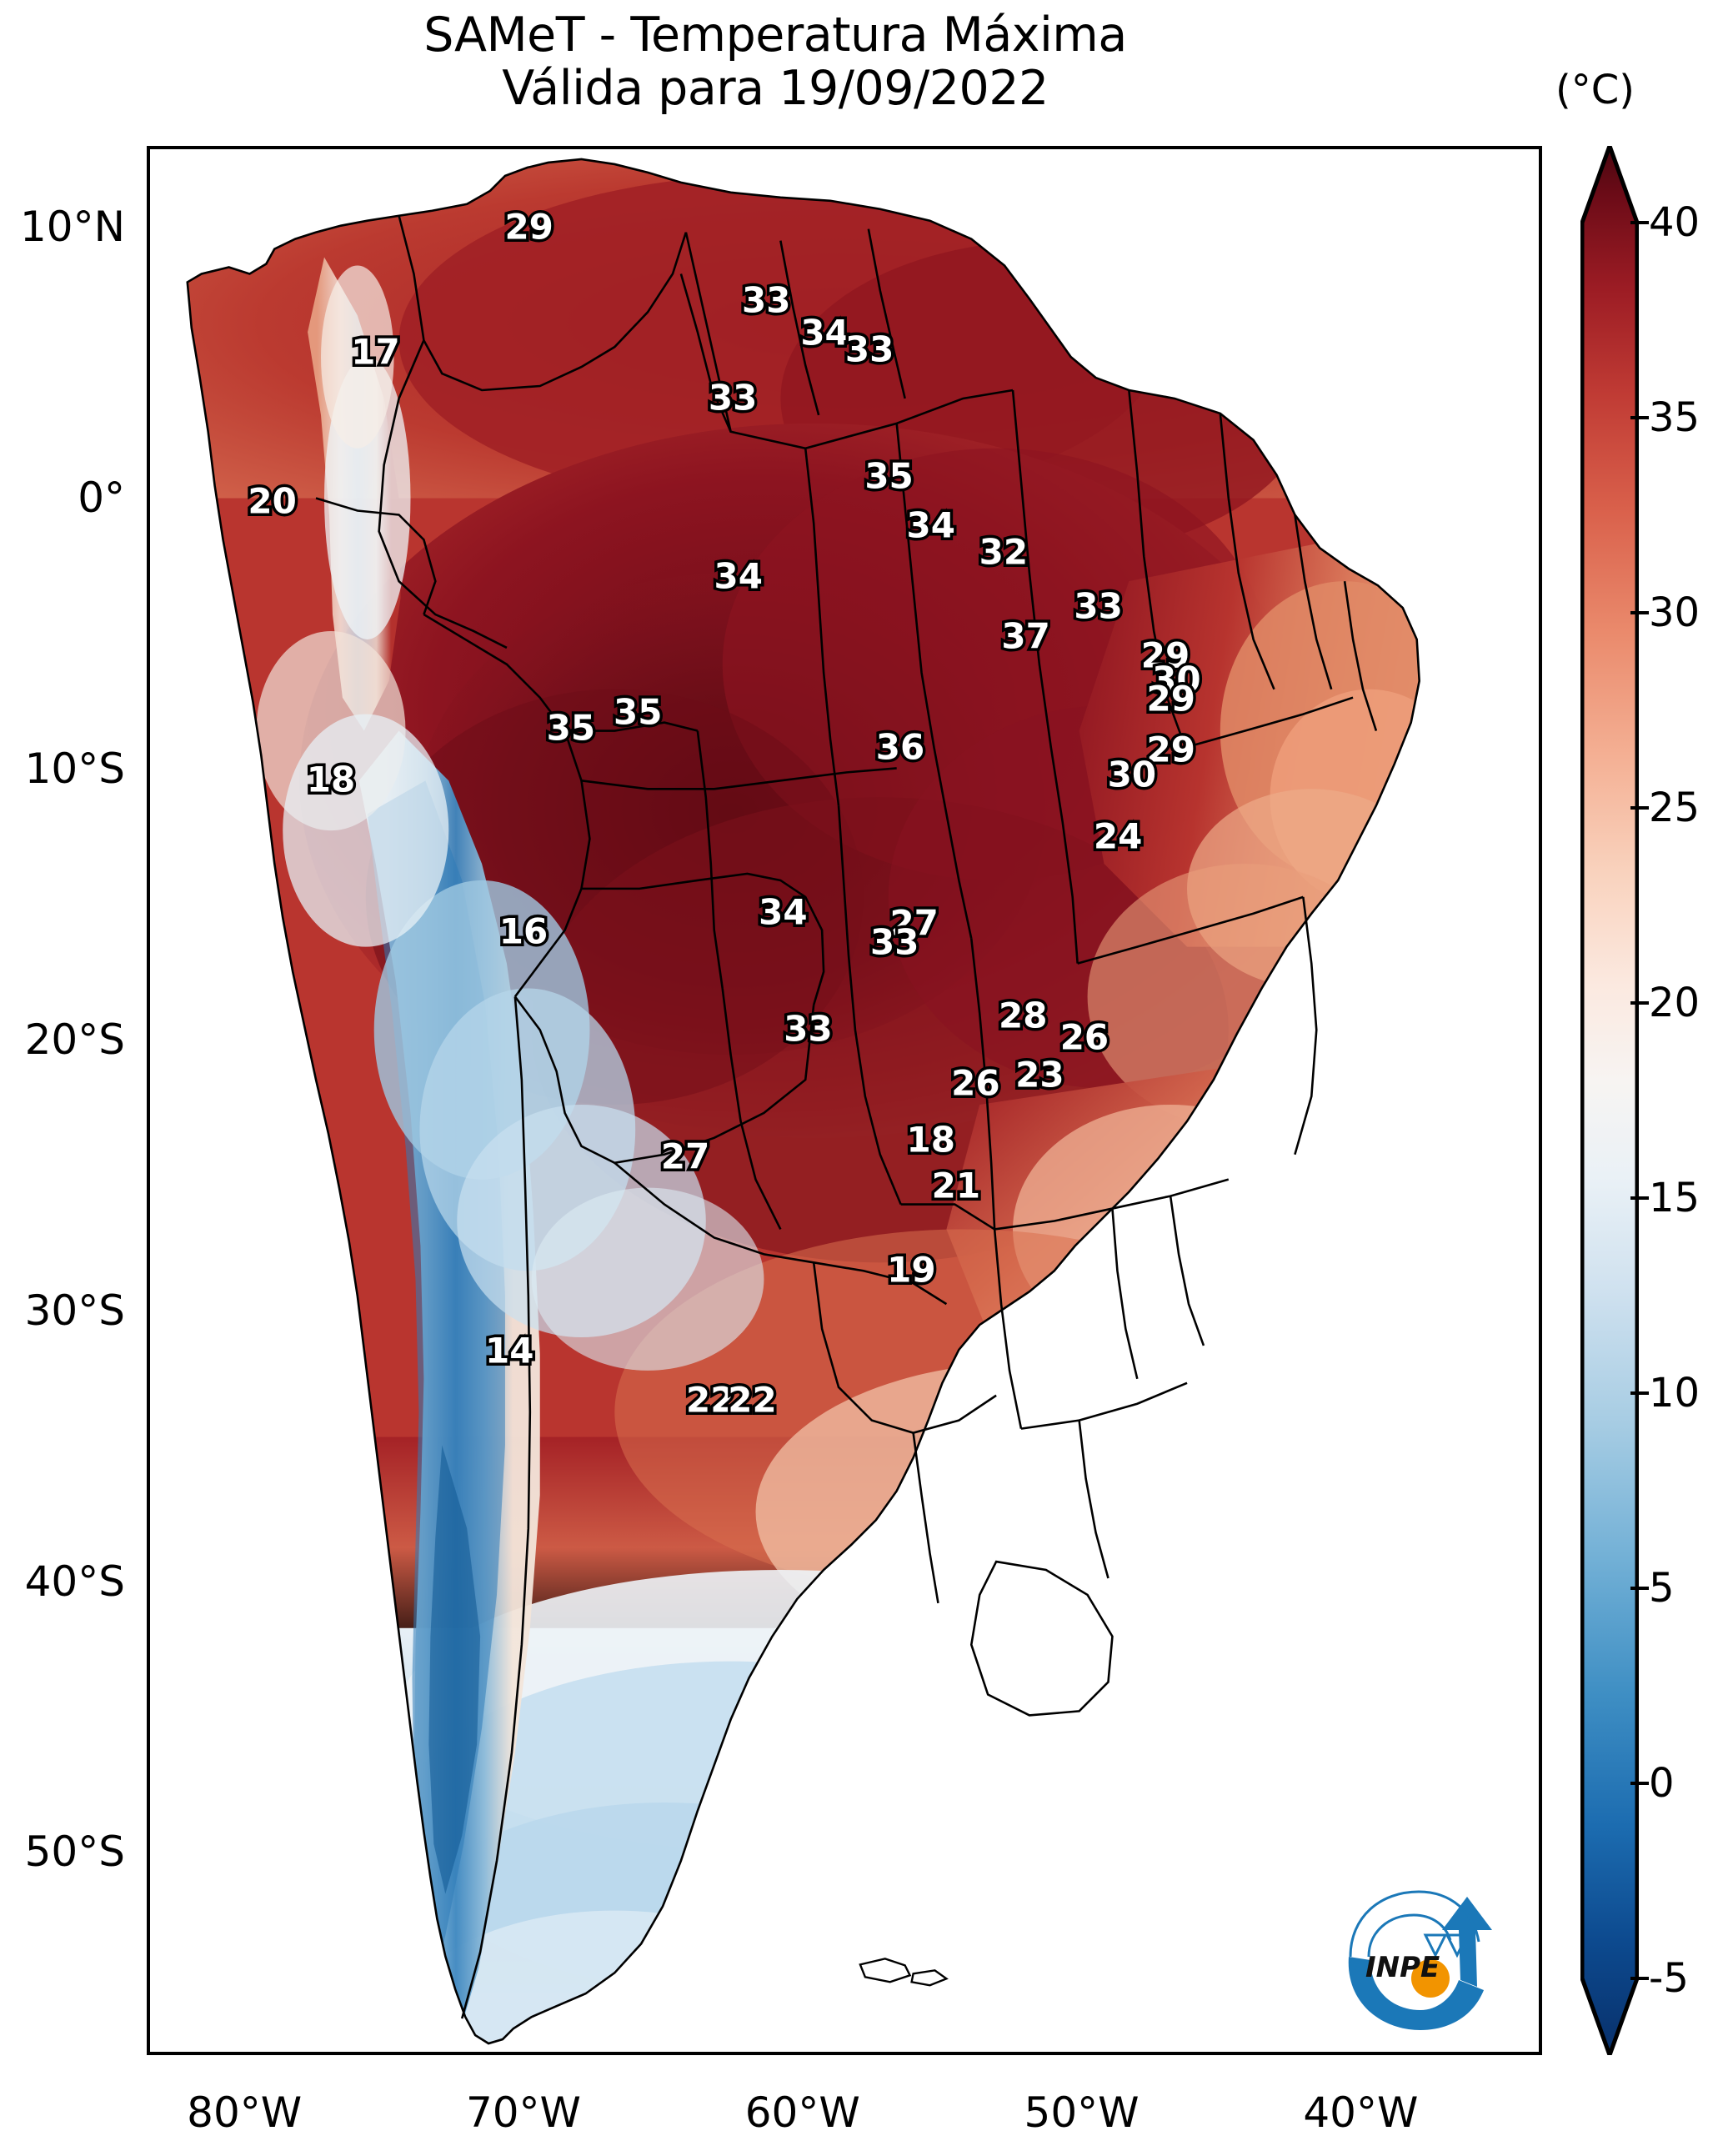 The width and height of the screenshot is (1723, 2156). I want to click on colorbar-gradient, so click(1609, 1100).